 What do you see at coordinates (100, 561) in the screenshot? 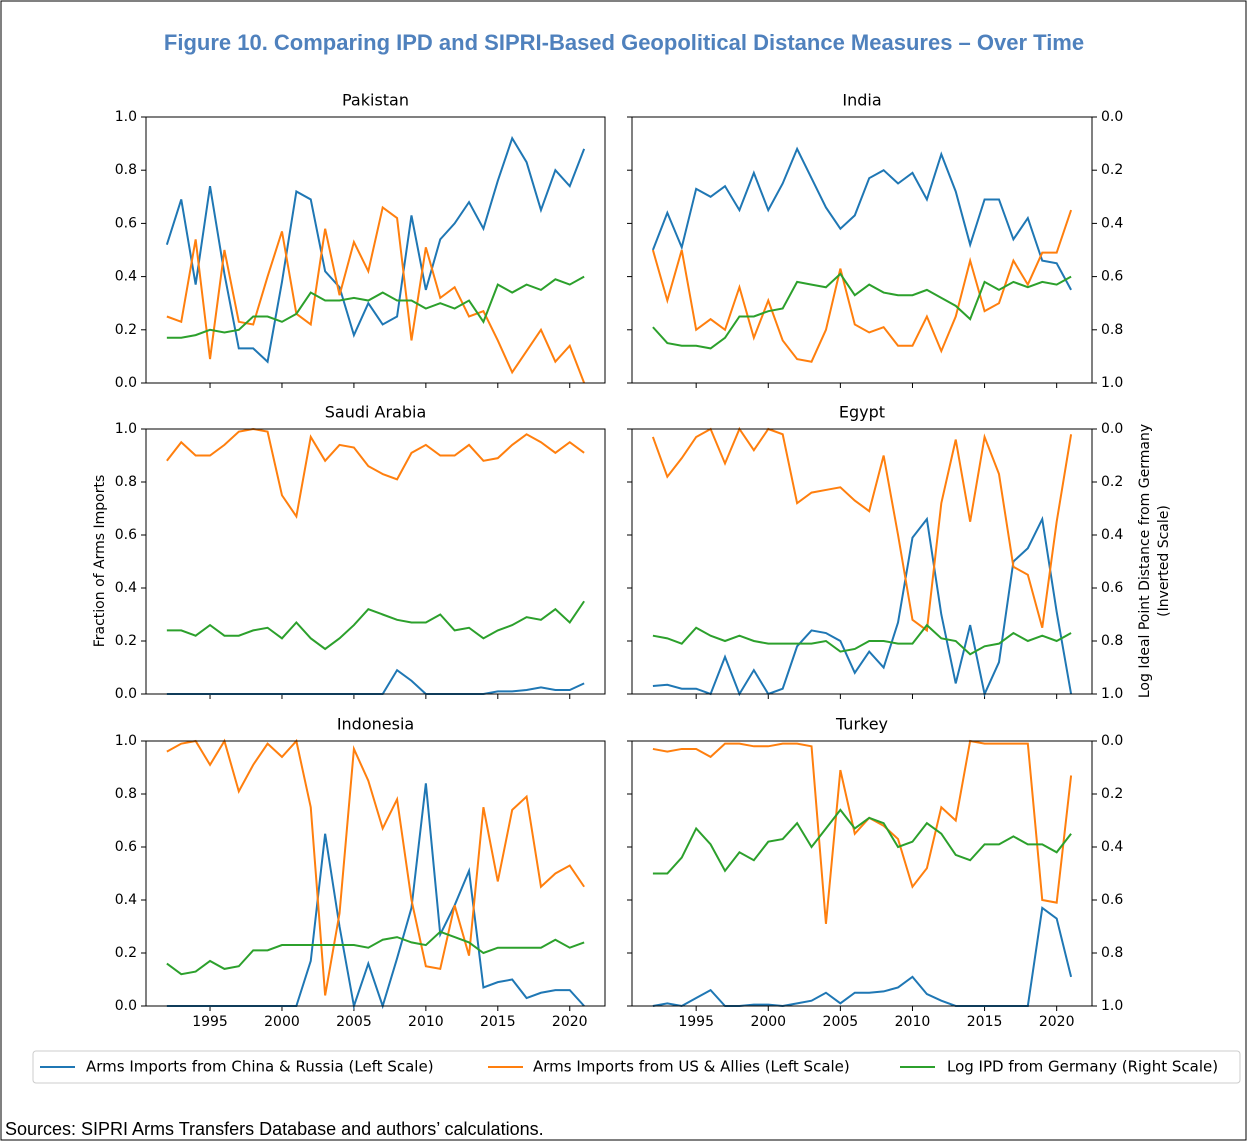
I see `y-axis-label: Fraction of Arms Imports` at bounding box center [100, 561].